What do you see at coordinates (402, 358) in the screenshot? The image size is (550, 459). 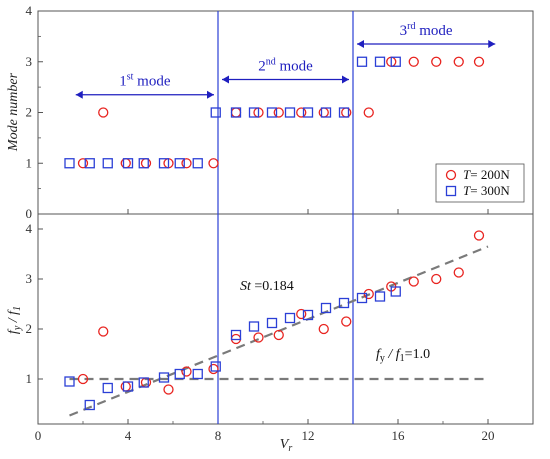 I see `ratio-den-sub: 1` at bounding box center [402, 358].